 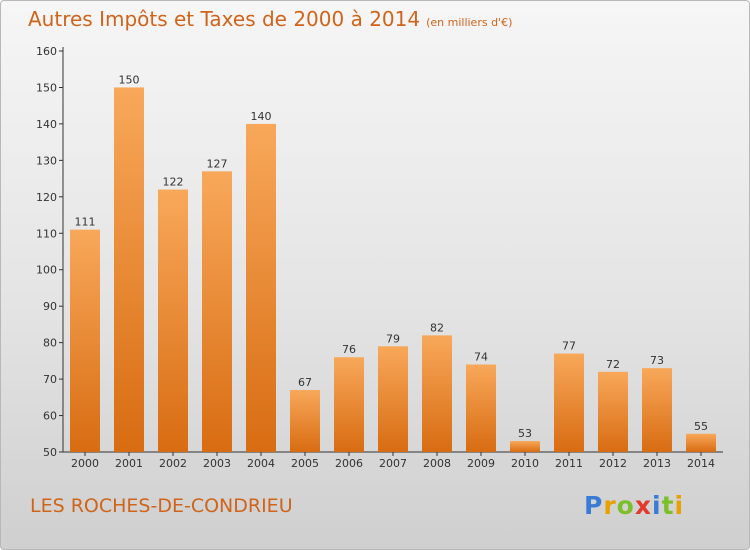 What do you see at coordinates (261, 116) in the screenshot?
I see `bar-value-label: 140` at bounding box center [261, 116].